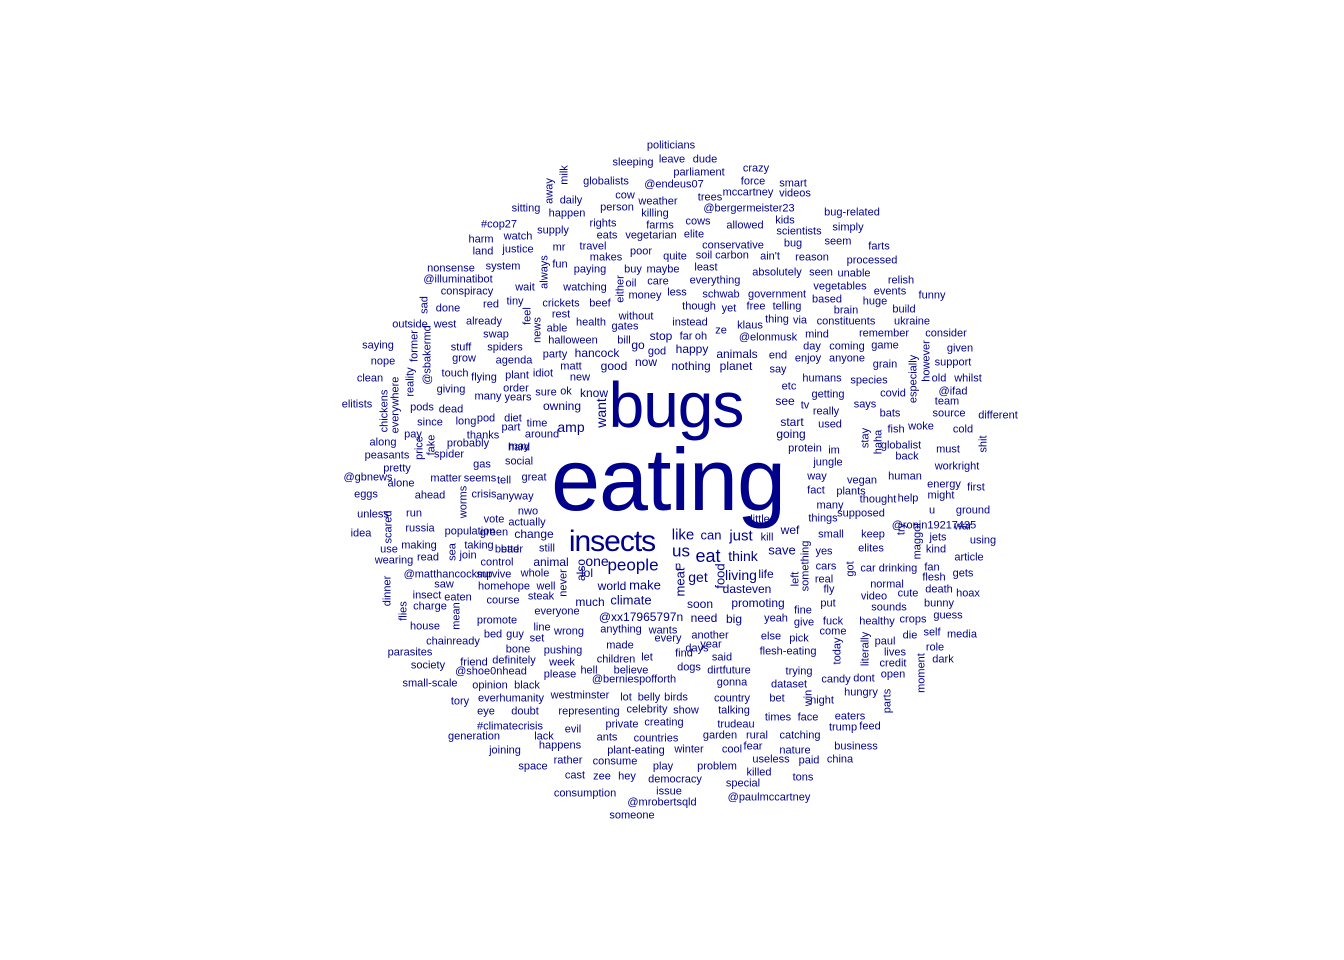 This screenshot has width=1344, height=960. Describe the element at coordinates (809, 760) in the screenshot. I see `word: paid` at that location.